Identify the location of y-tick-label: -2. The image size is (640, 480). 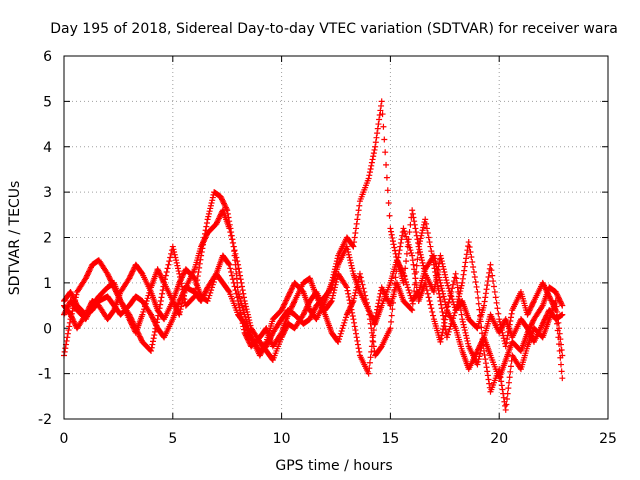
(45, 420).